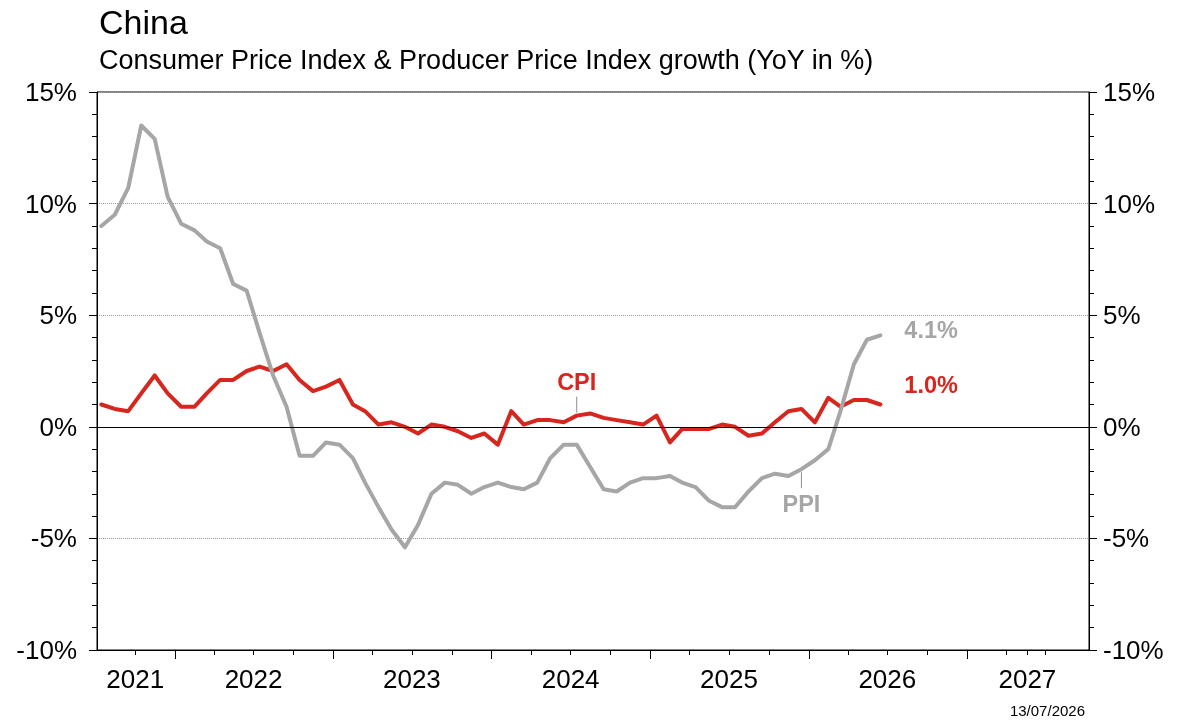  I want to click on text: 13/07/2026, so click(1047, 710).